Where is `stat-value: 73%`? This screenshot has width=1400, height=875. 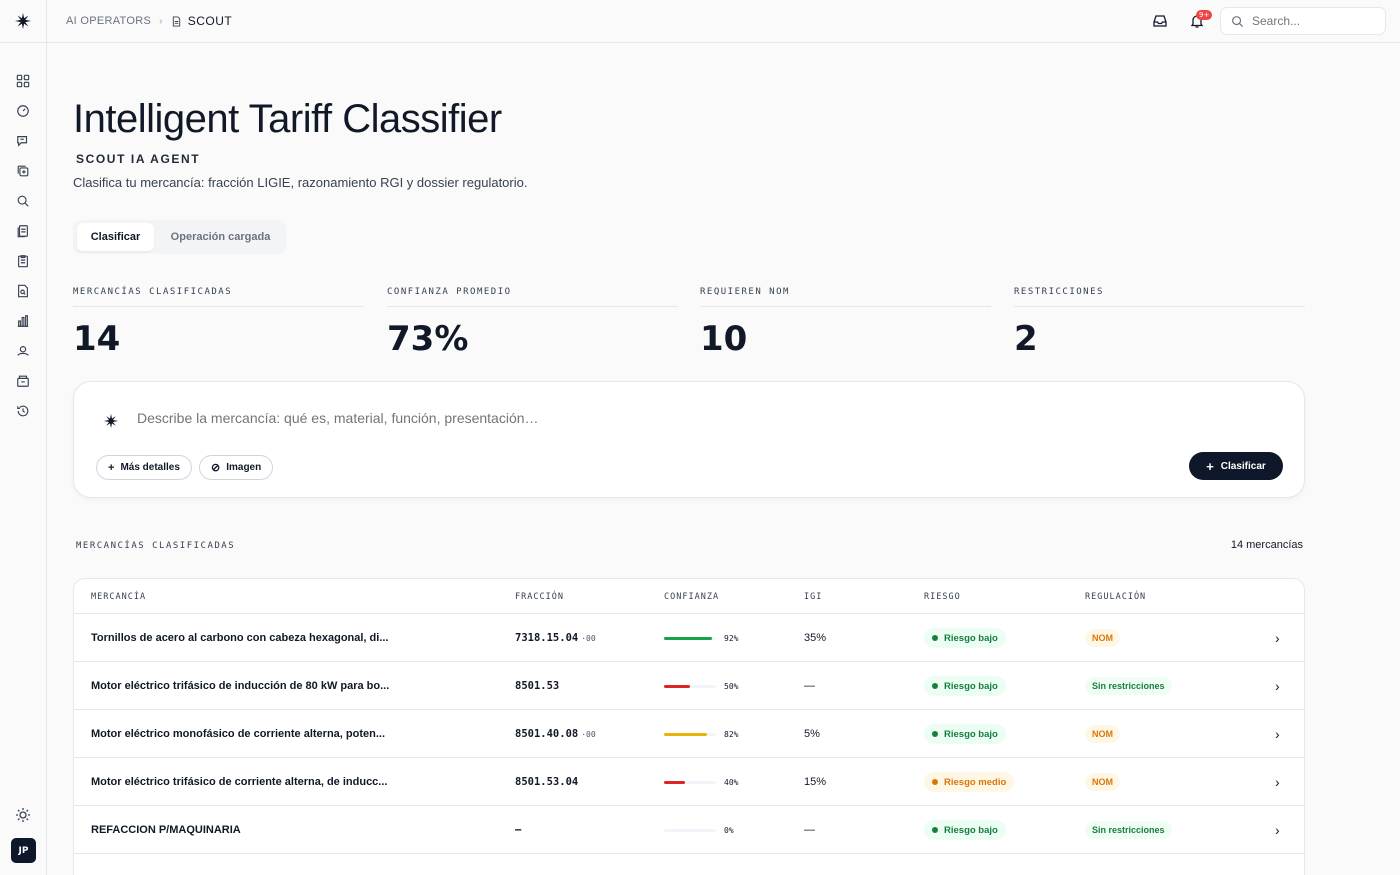
stat-value: 73% is located at coordinates (428, 339).